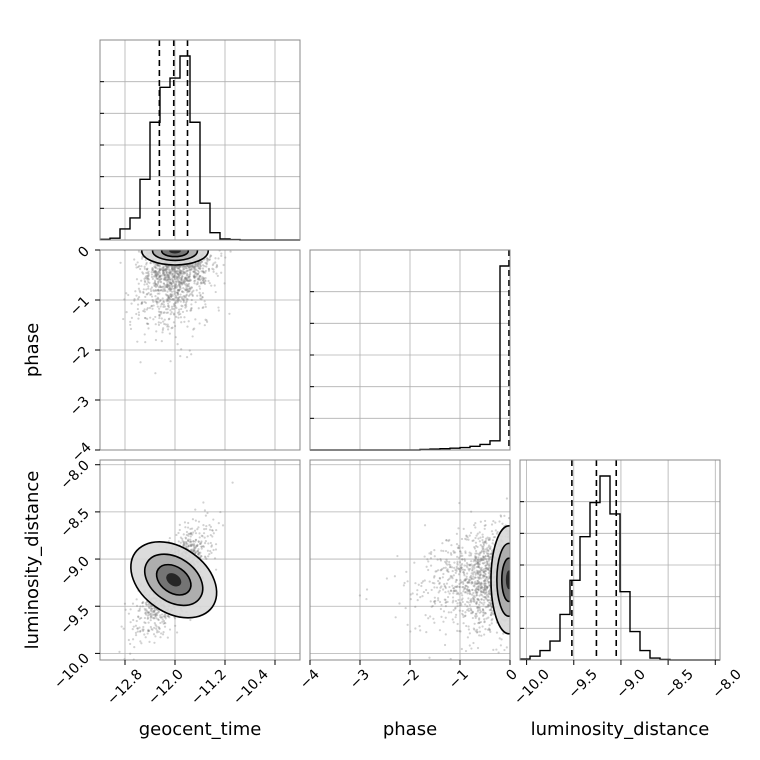  I want to click on x-tick-label-phase: 0, so click(512, 676).